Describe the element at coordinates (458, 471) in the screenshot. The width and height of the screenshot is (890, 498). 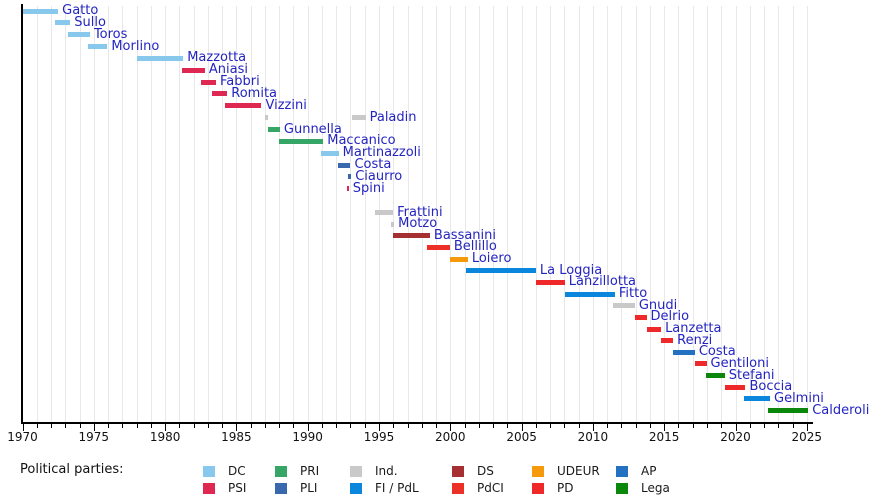
I see `legend-swatch-ds` at that location.